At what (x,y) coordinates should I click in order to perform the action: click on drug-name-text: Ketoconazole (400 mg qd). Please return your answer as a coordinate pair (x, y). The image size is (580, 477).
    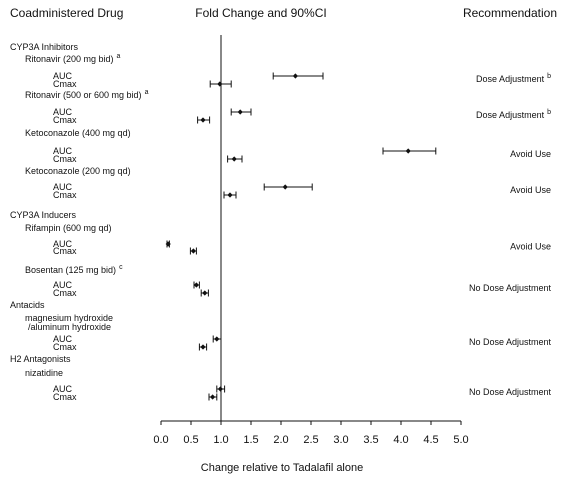
    Looking at the image, I should click on (78, 133).